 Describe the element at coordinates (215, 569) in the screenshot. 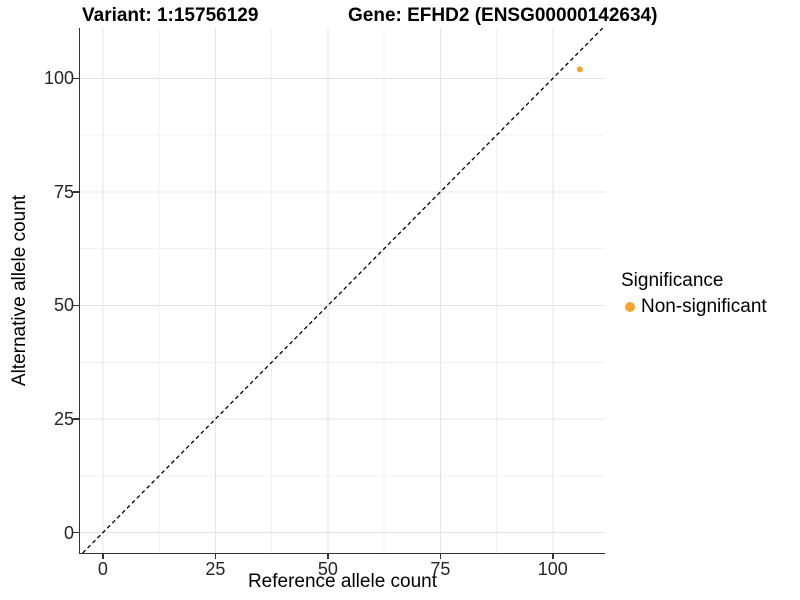

I see `x-tick-label: 25` at that location.